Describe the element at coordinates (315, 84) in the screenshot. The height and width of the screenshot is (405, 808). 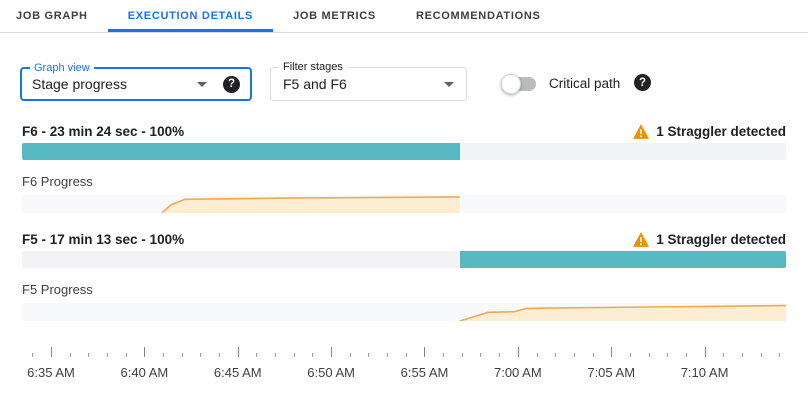
I see `filter-stages-value: F5 and F6` at that location.